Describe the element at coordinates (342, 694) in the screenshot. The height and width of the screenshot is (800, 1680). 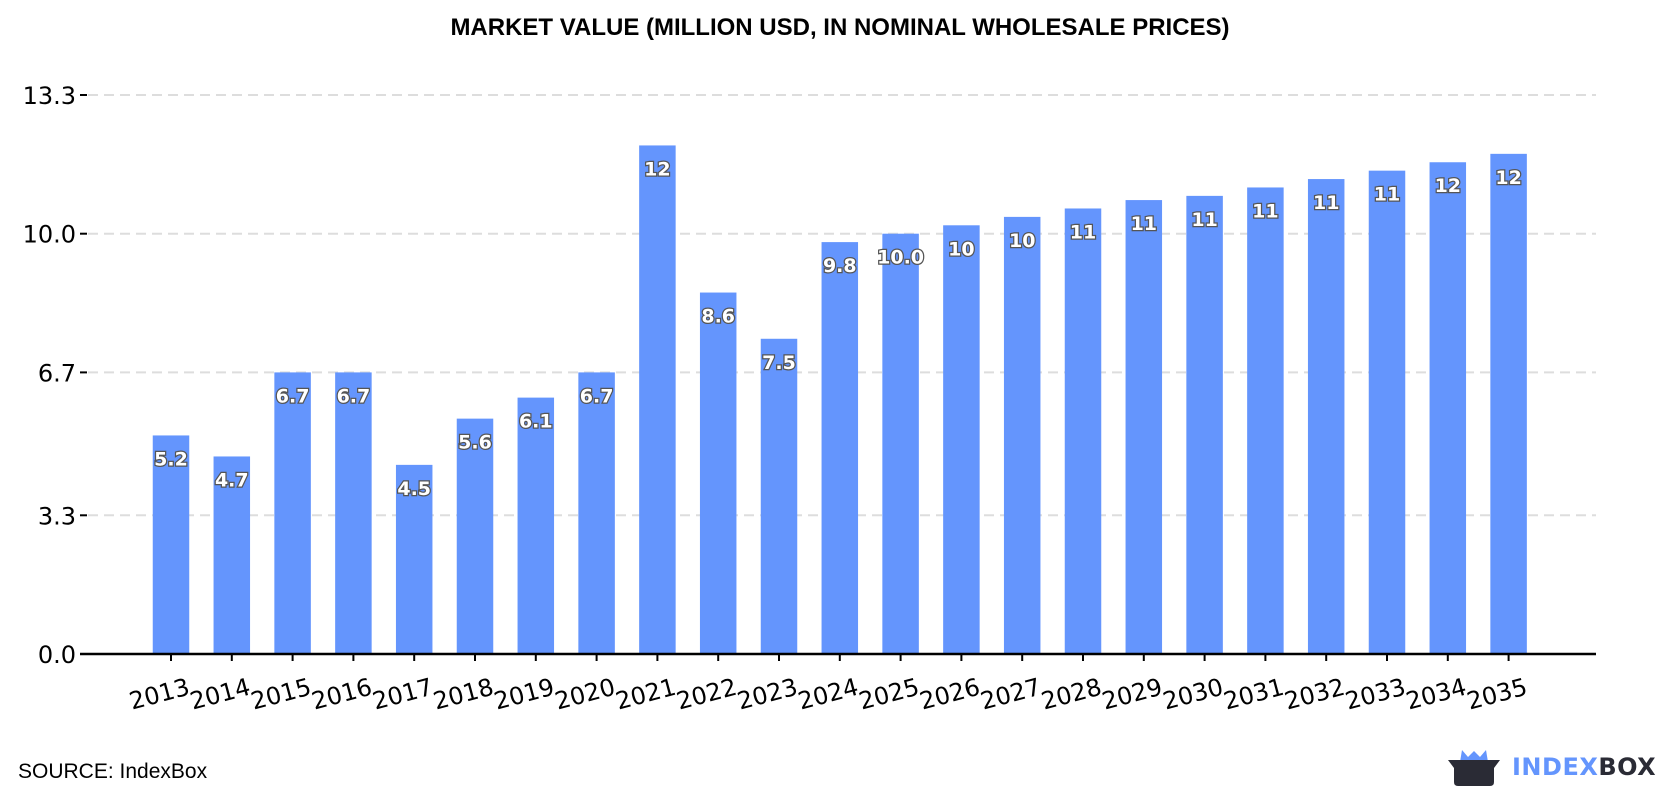
I see `x-tick-label: 2016` at that location.